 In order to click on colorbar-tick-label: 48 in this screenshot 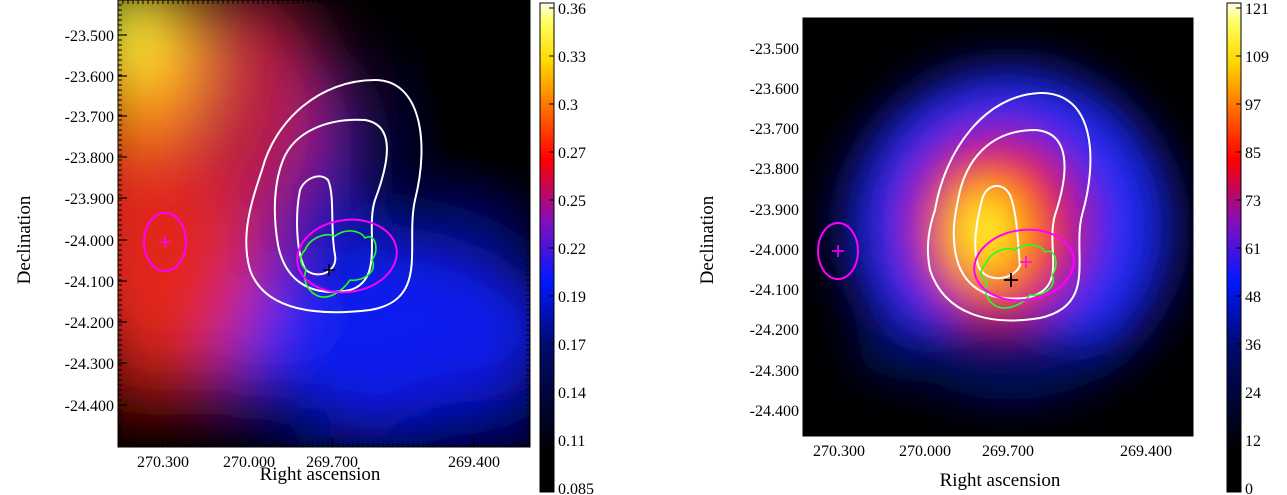, I will do `click(1253, 297)`.